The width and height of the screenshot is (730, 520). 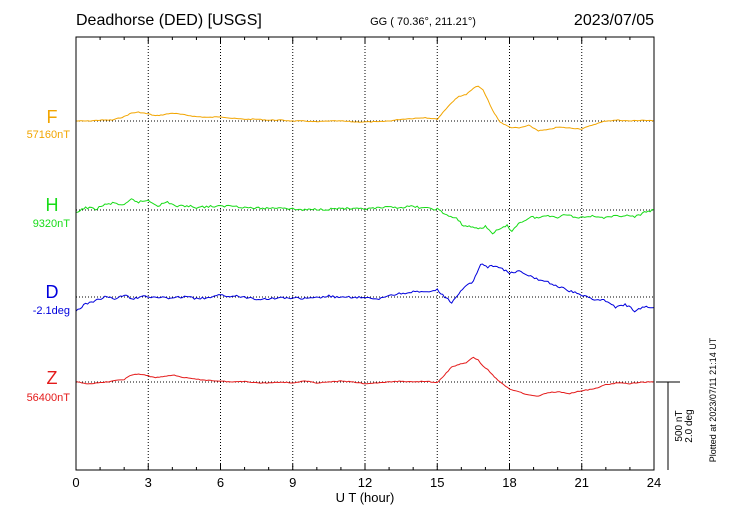 I want to click on x-tick-label: 3, so click(x=148, y=482).